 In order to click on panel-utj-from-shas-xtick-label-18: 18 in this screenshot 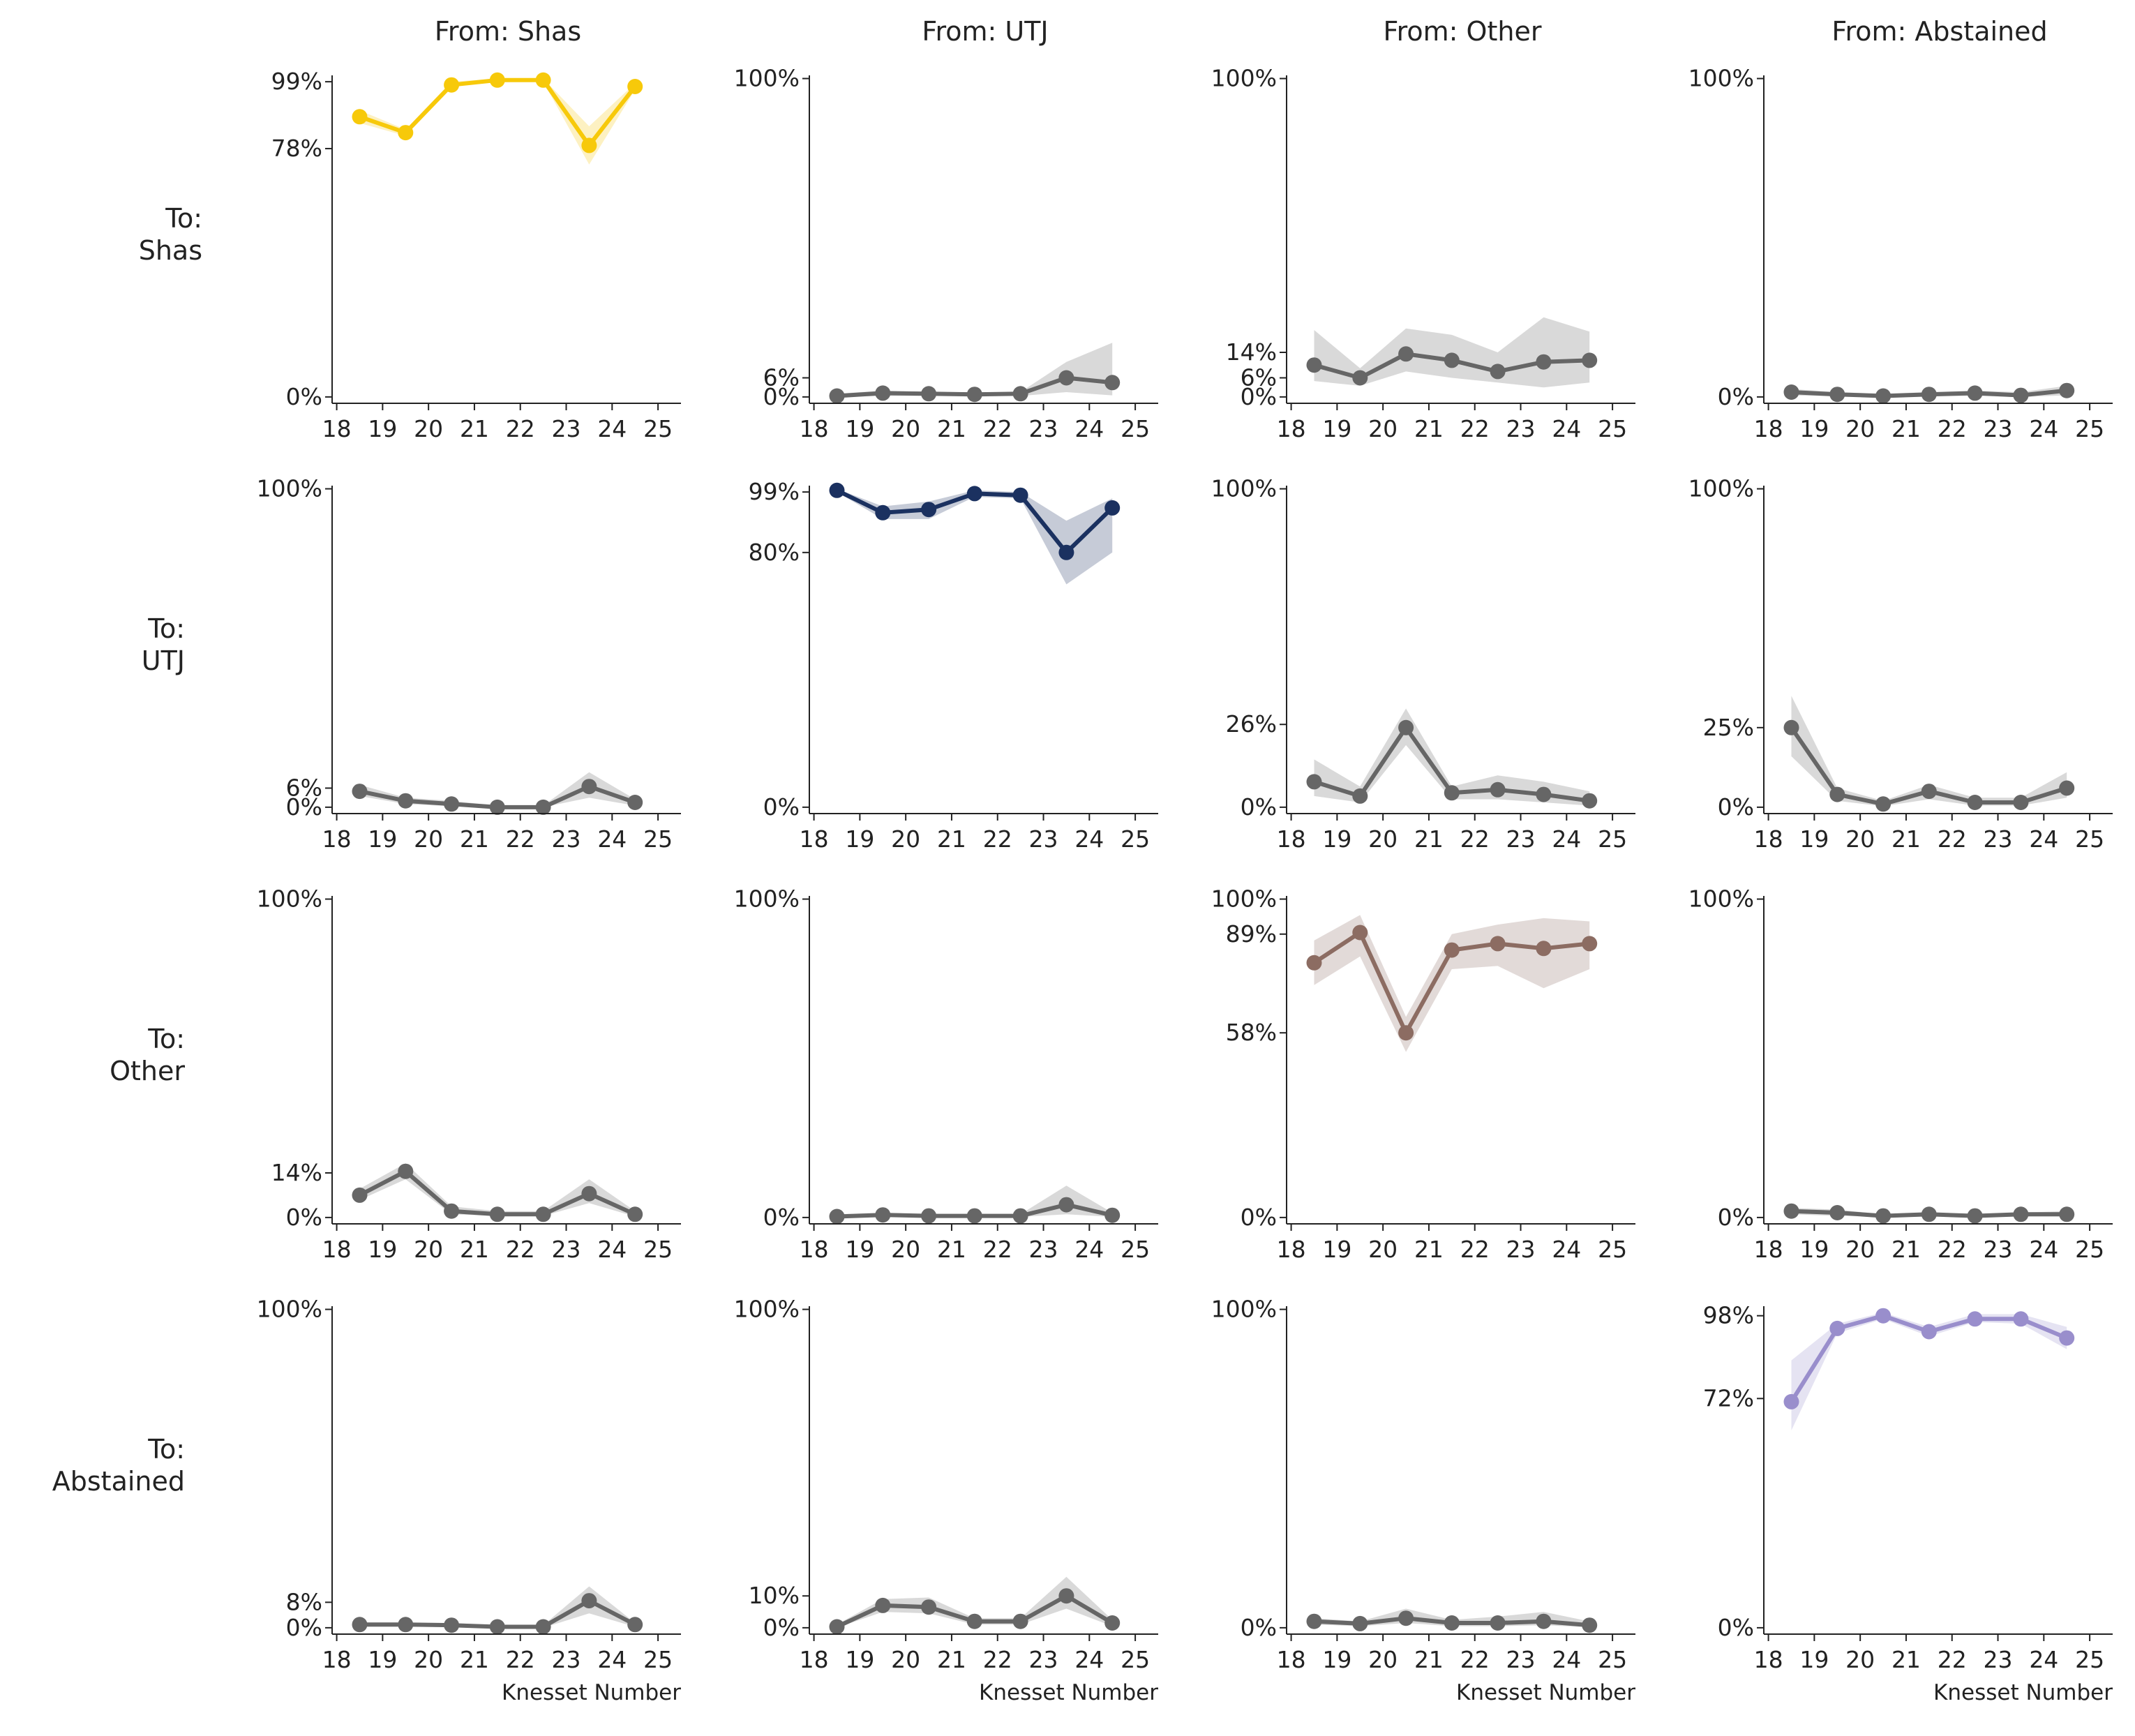, I will do `click(337, 839)`.